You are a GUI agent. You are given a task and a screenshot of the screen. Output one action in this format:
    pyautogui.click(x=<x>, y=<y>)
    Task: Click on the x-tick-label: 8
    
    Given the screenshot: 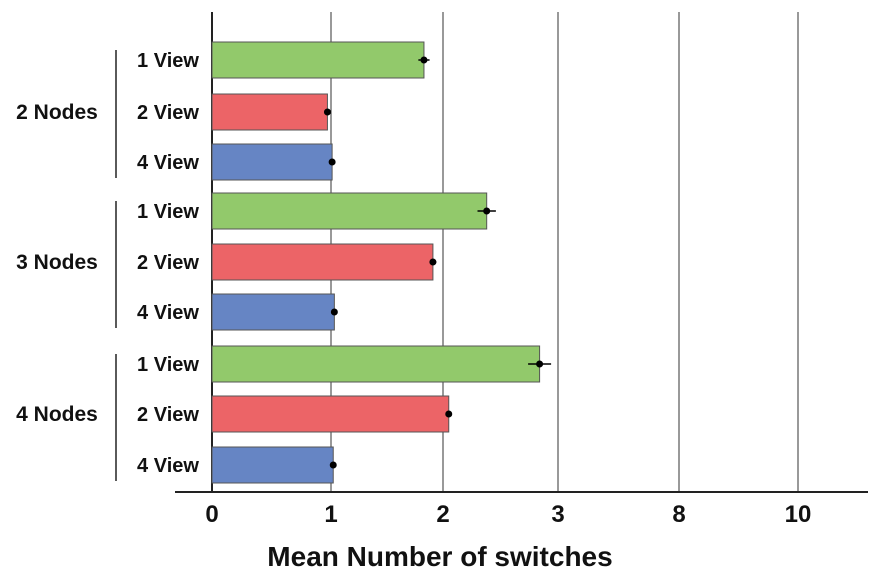 What is the action you would take?
    pyautogui.click(x=678, y=514)
    